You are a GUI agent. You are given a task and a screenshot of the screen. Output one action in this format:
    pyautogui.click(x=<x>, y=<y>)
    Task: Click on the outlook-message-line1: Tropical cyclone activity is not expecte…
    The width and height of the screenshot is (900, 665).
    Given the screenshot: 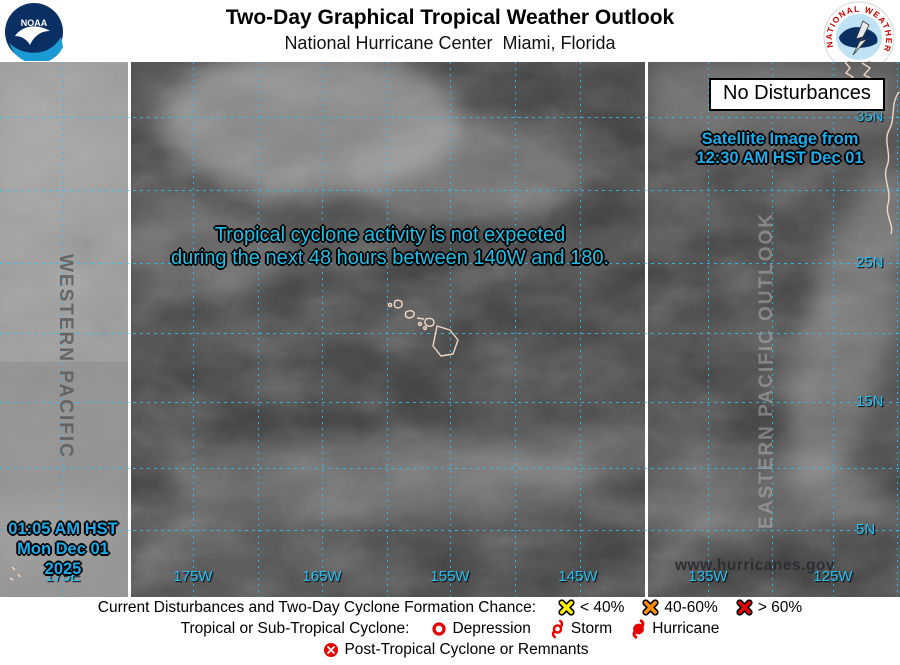 What is the action you would take?
    pyautogui.click(x=390, y=235)
    